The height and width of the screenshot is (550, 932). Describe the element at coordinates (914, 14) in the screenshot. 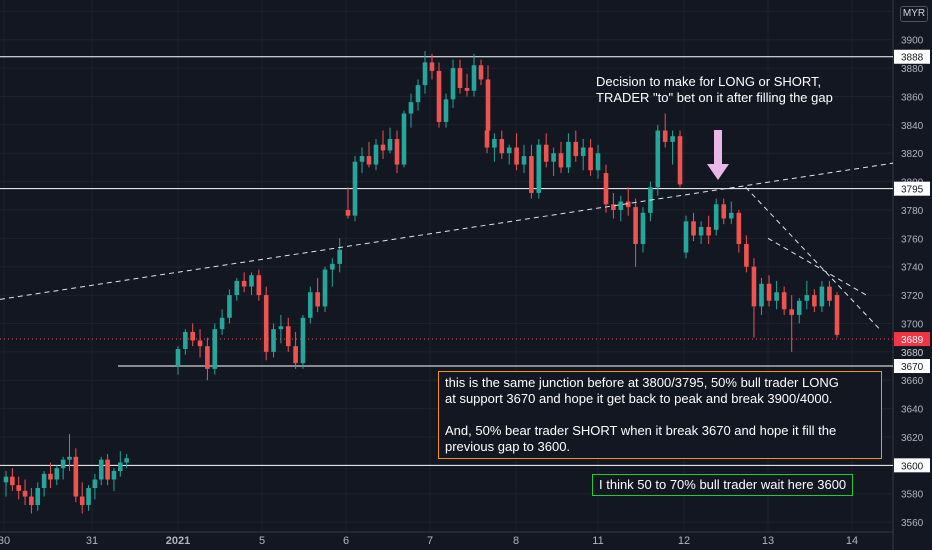

I see `currency-badge: MYR` at that location.